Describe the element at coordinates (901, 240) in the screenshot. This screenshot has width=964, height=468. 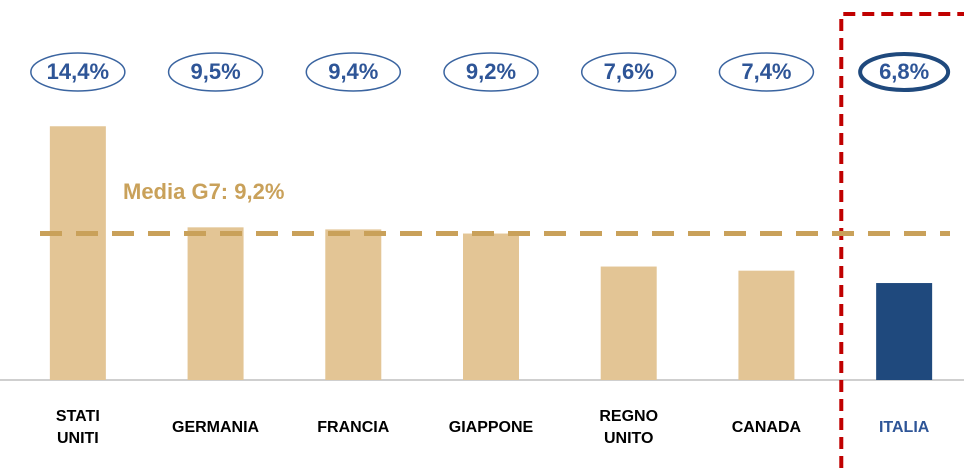
I see `highlight-box` at that location.